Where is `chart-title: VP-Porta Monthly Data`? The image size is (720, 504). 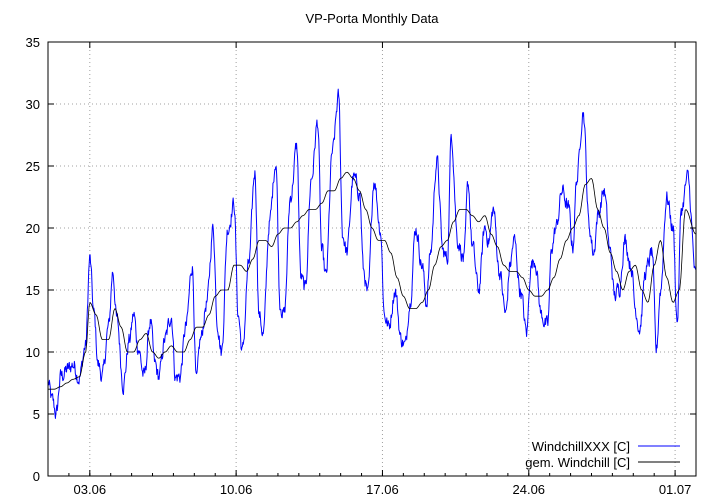
chart-title: VP-Porta Monthly Data is located at coordinates (373, 18).